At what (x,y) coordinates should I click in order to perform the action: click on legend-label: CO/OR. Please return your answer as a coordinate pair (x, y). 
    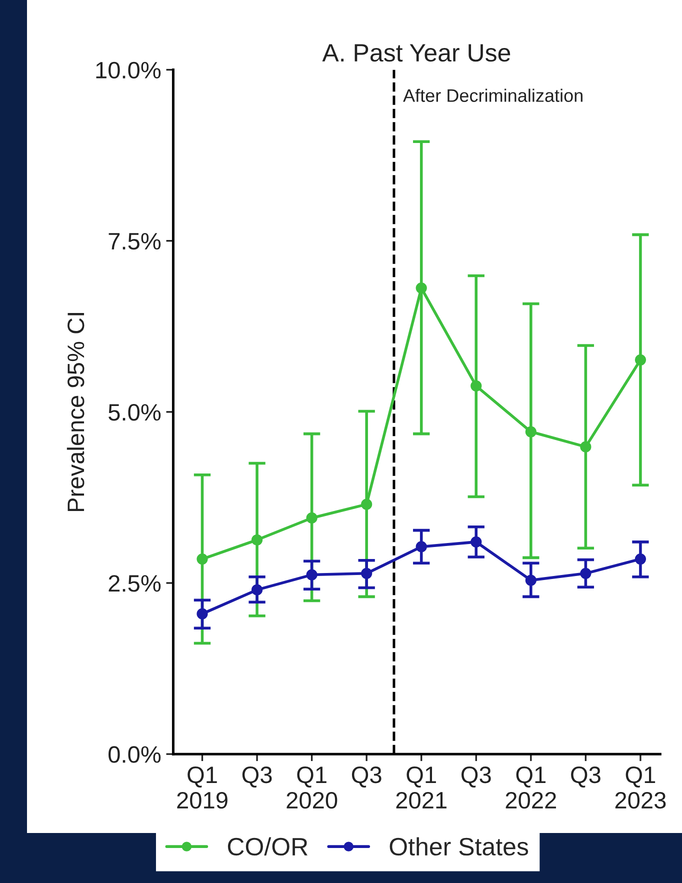
    Looking at the image, I should click on (268, 846).